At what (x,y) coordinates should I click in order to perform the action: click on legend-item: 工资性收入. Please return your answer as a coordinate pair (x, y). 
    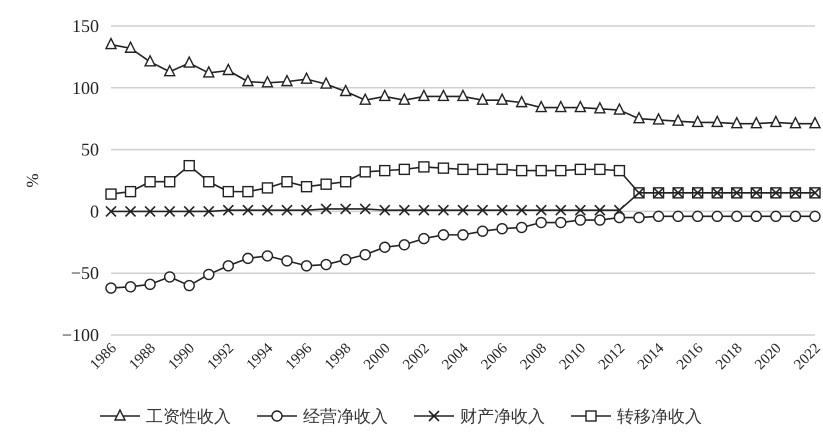
    Looking at the image, I should click on (165, 416).